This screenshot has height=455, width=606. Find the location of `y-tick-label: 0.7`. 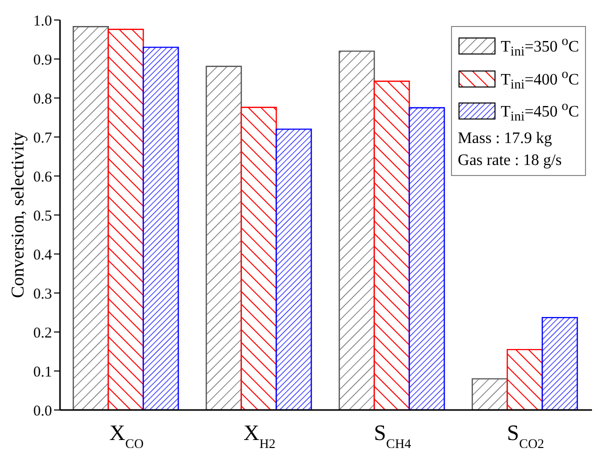

y-tick-label: 0.7 is located at coordinates (42, 138).